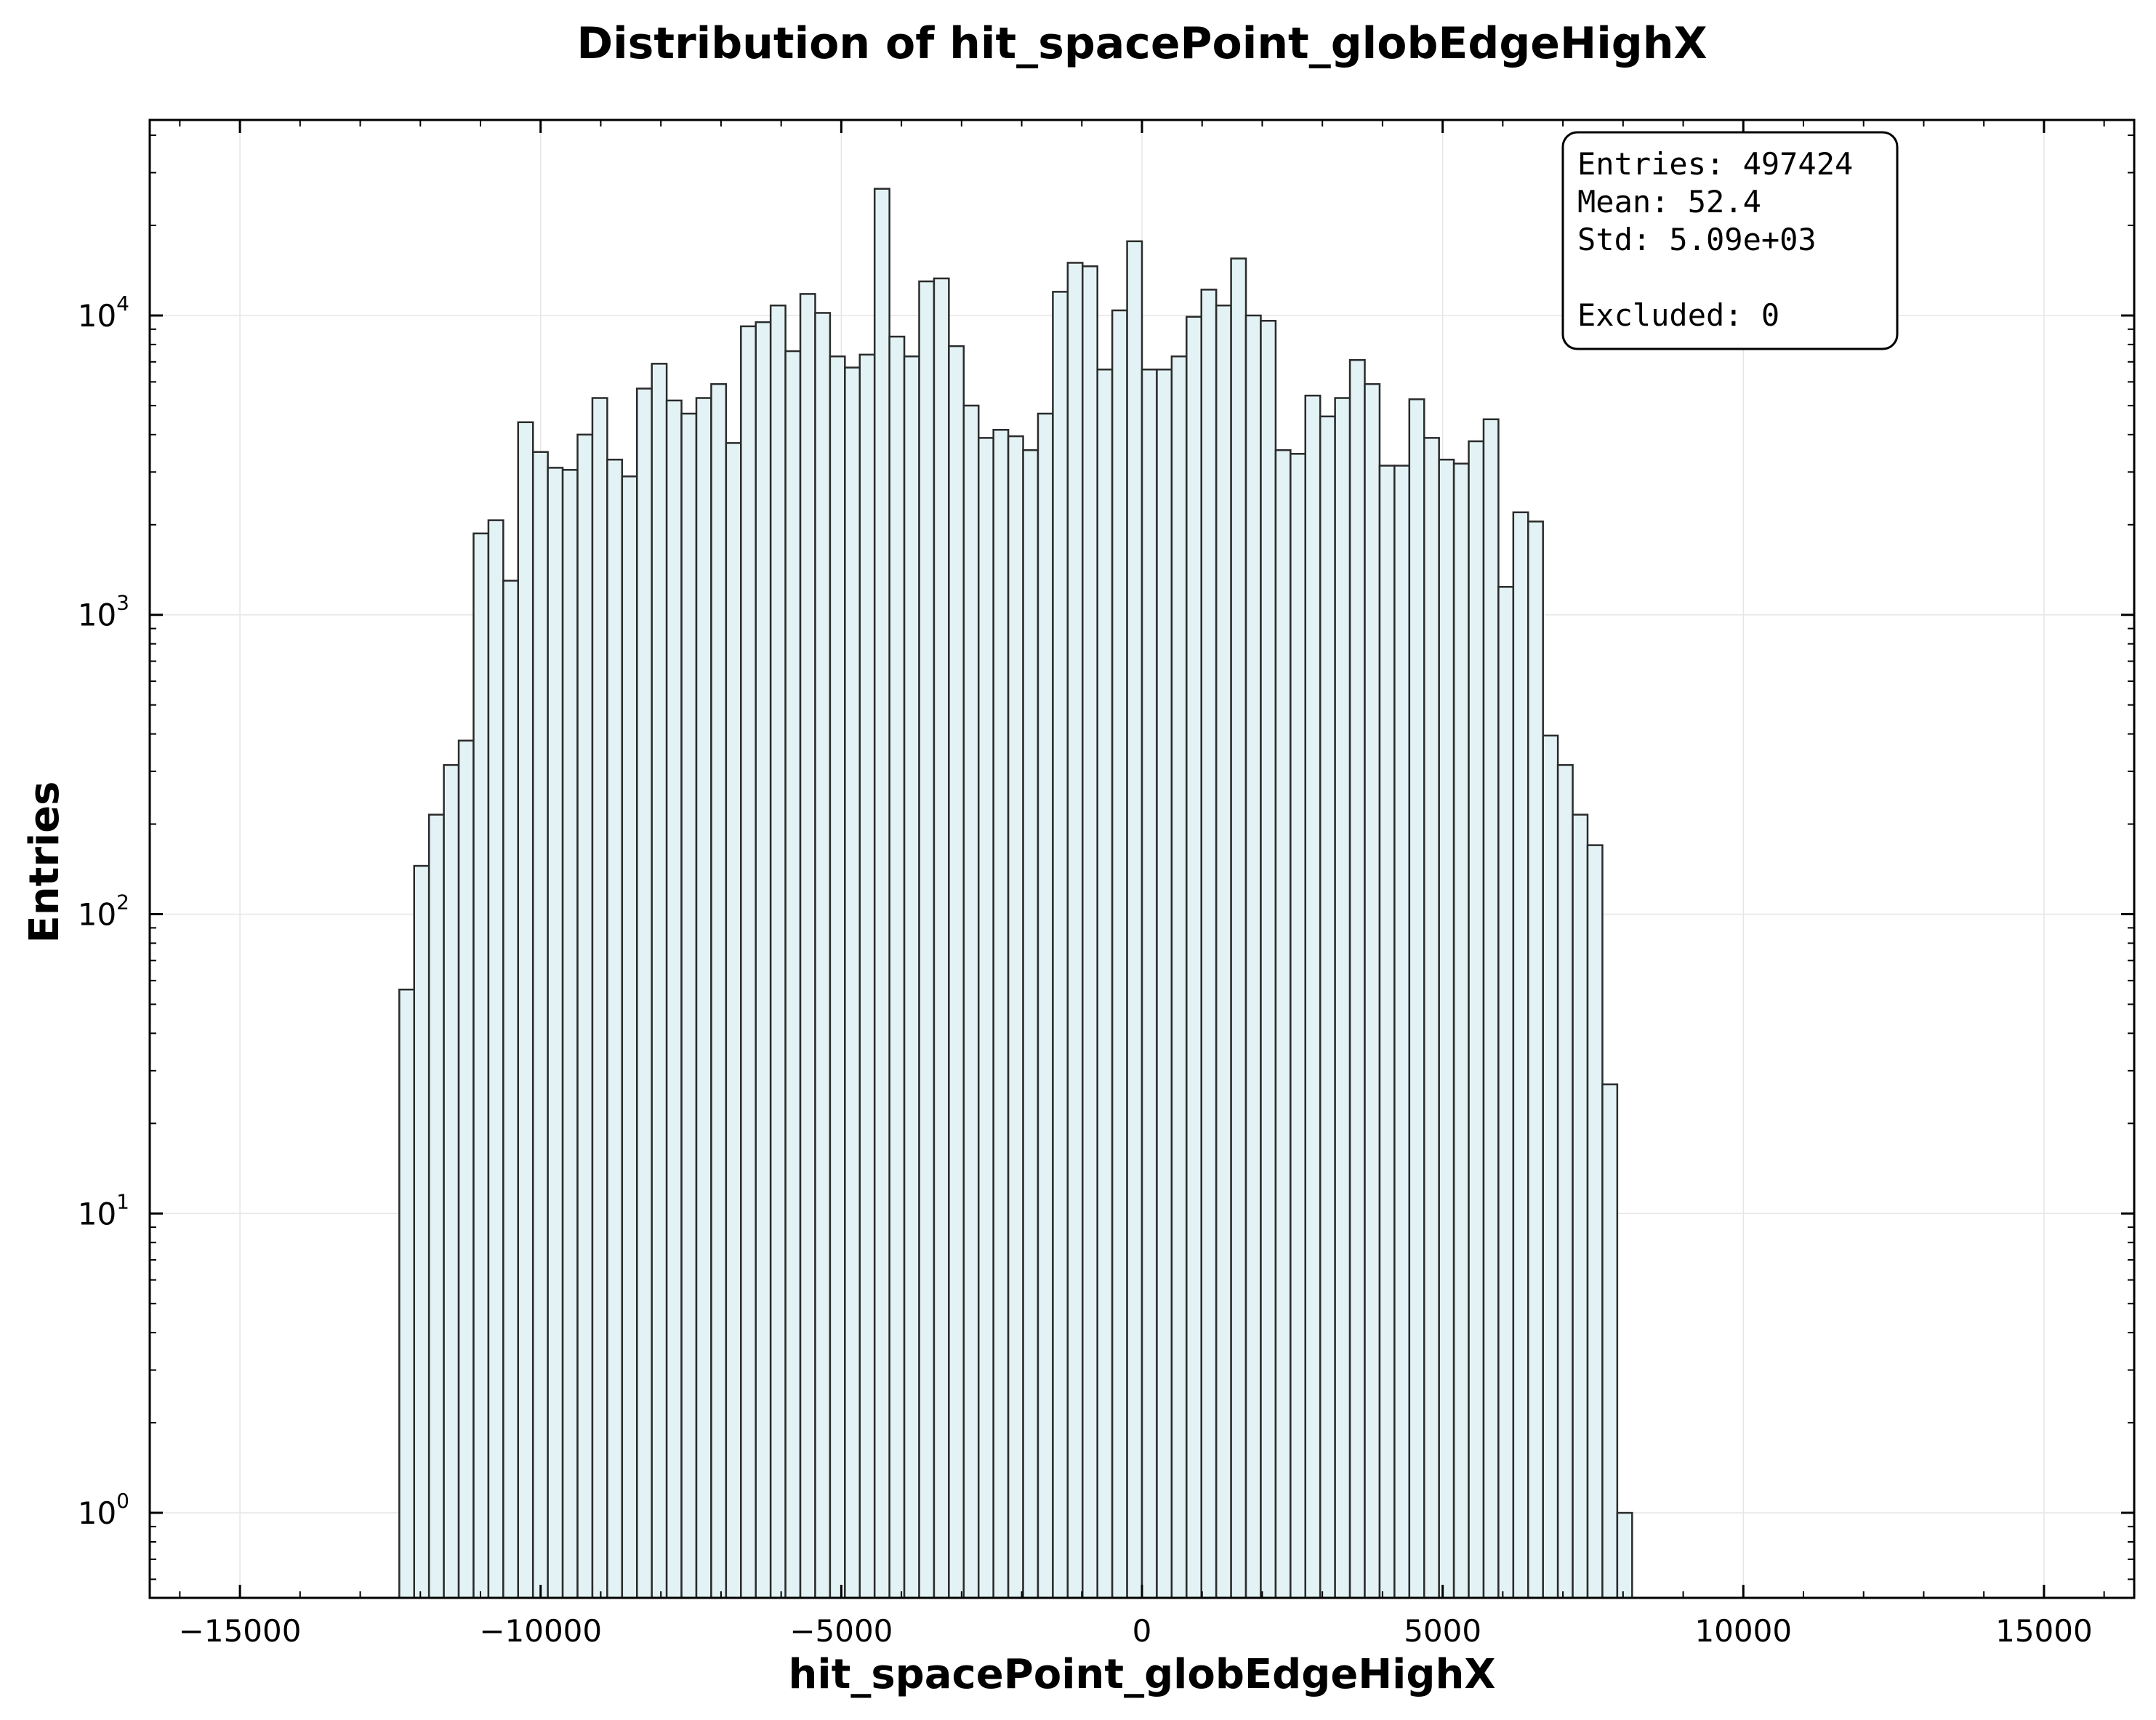 This screenshot has height=1720, width=2156. I want to click on x-tick-label: −10000, so click(540, 1631).